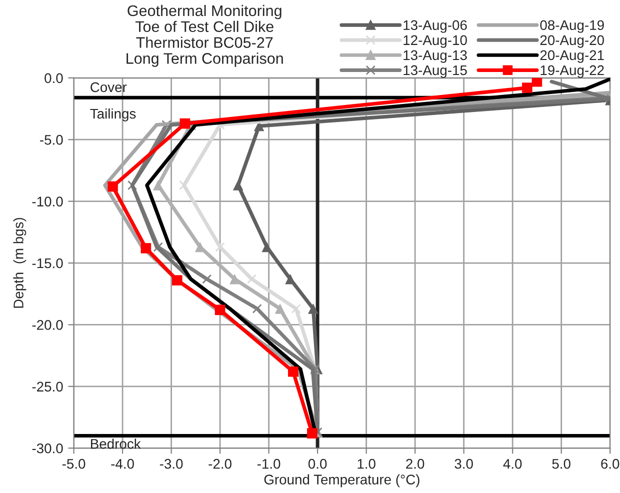 The width and height of the screenshot is (620, 493). What do you see at coordinates (317, 463) in the screenshot?
I see `x-tick-label: 0.0` at bounding box center [317, 463].